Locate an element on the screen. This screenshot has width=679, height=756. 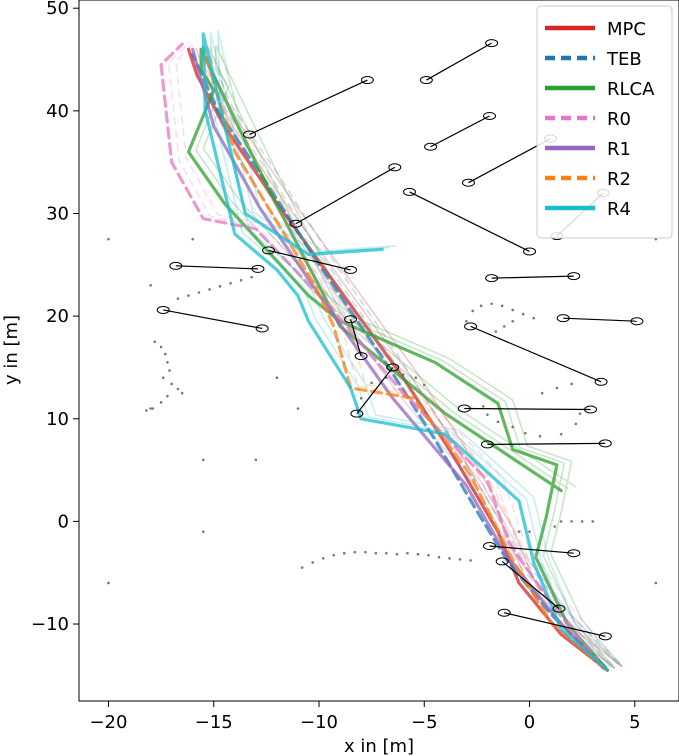
y-tick-label: 10 is located at coordinates (57, 419).